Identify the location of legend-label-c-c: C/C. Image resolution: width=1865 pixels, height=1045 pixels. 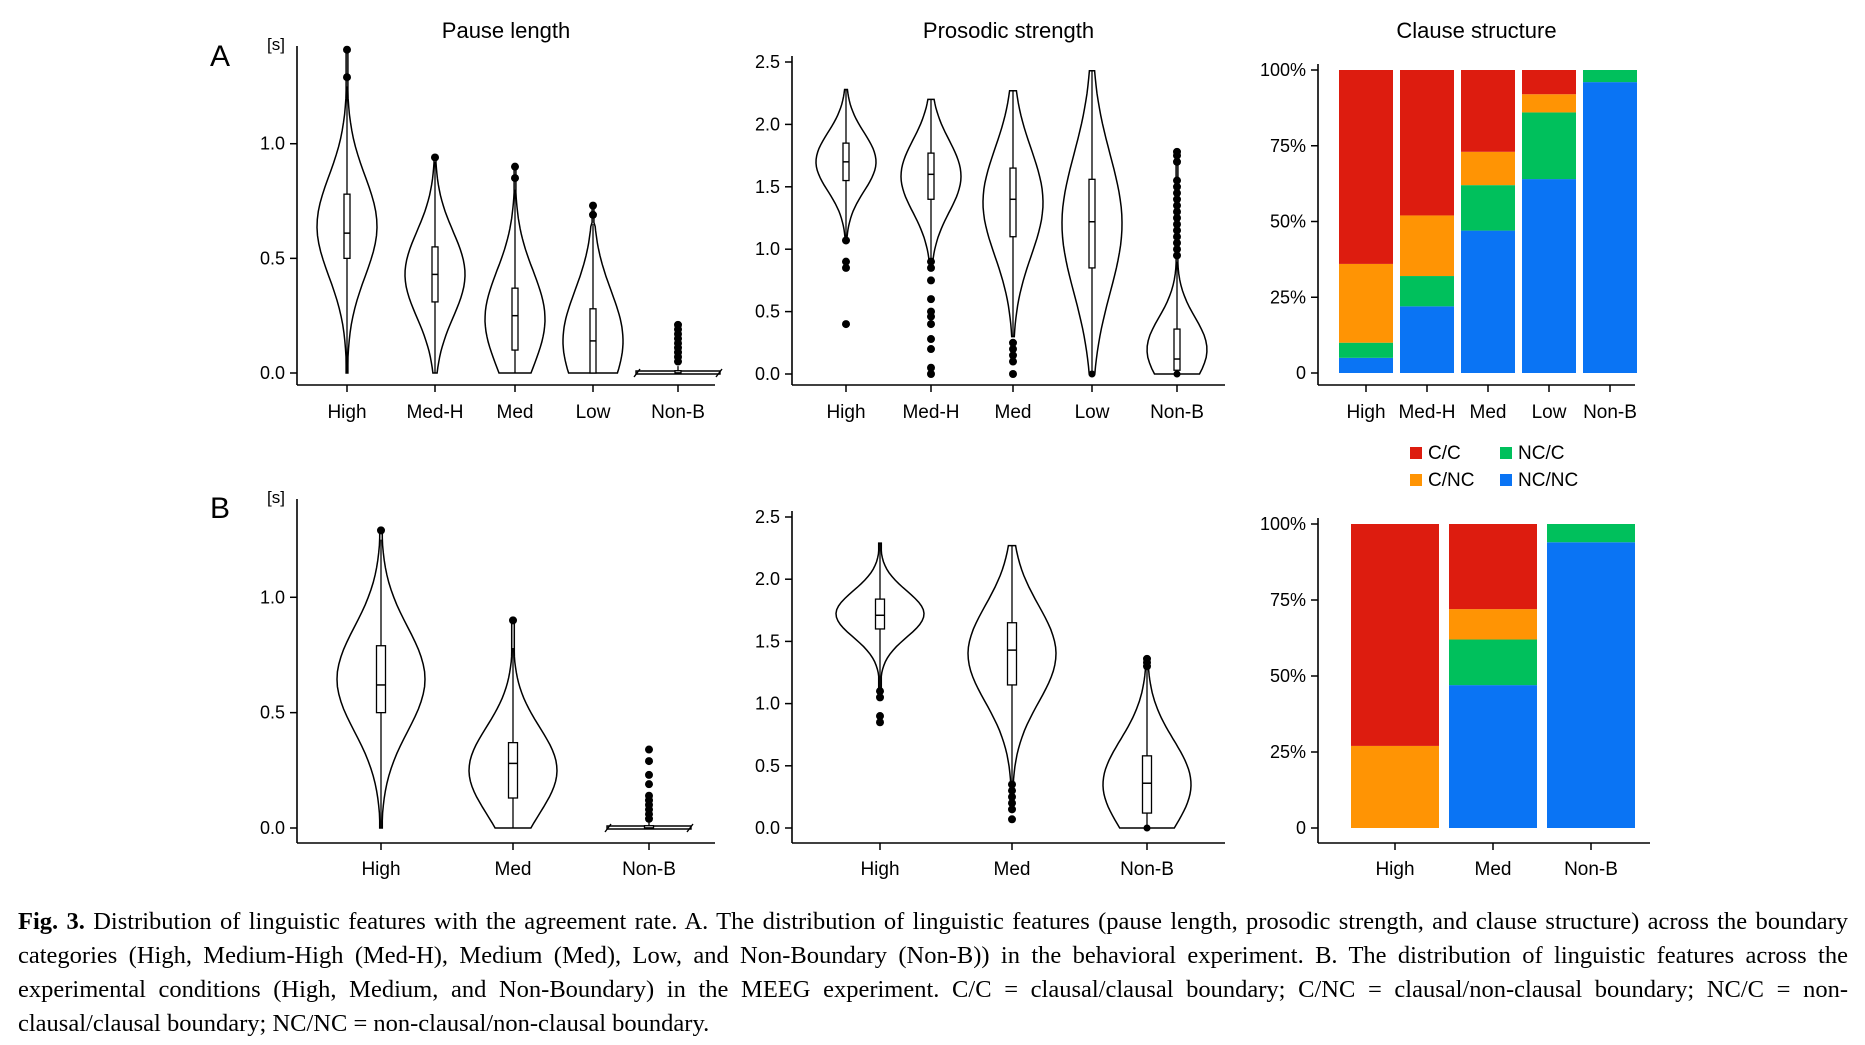
(1444, 453).